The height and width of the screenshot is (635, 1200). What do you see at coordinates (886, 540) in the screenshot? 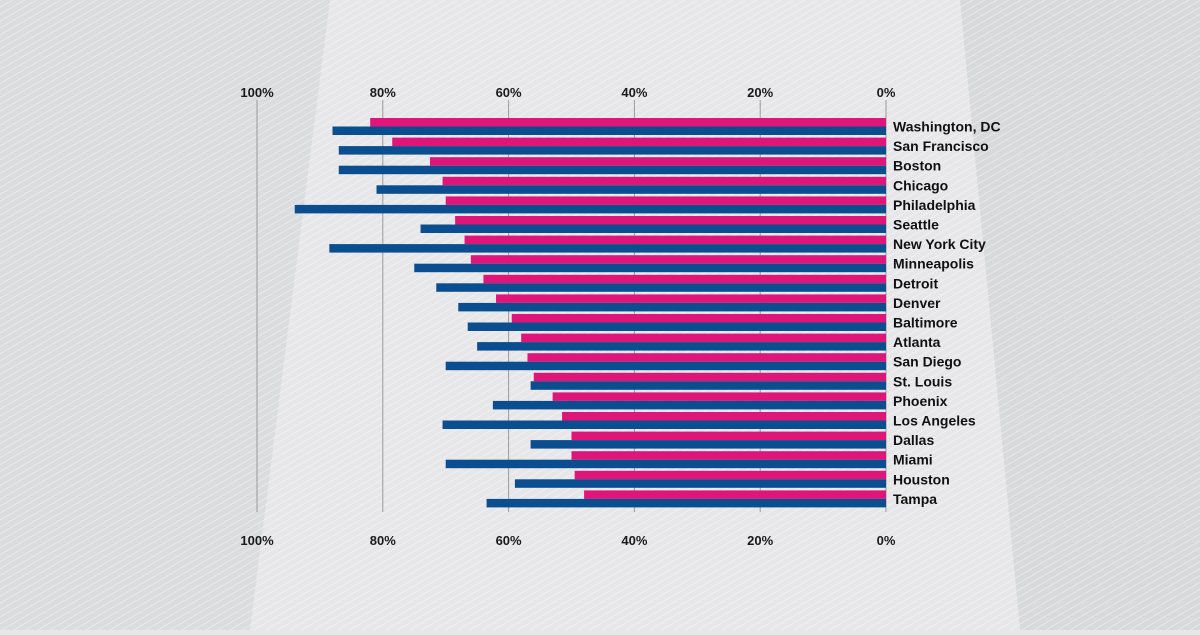
I see `bottom-tick-label: 0%` at bounding box center [886, 540].